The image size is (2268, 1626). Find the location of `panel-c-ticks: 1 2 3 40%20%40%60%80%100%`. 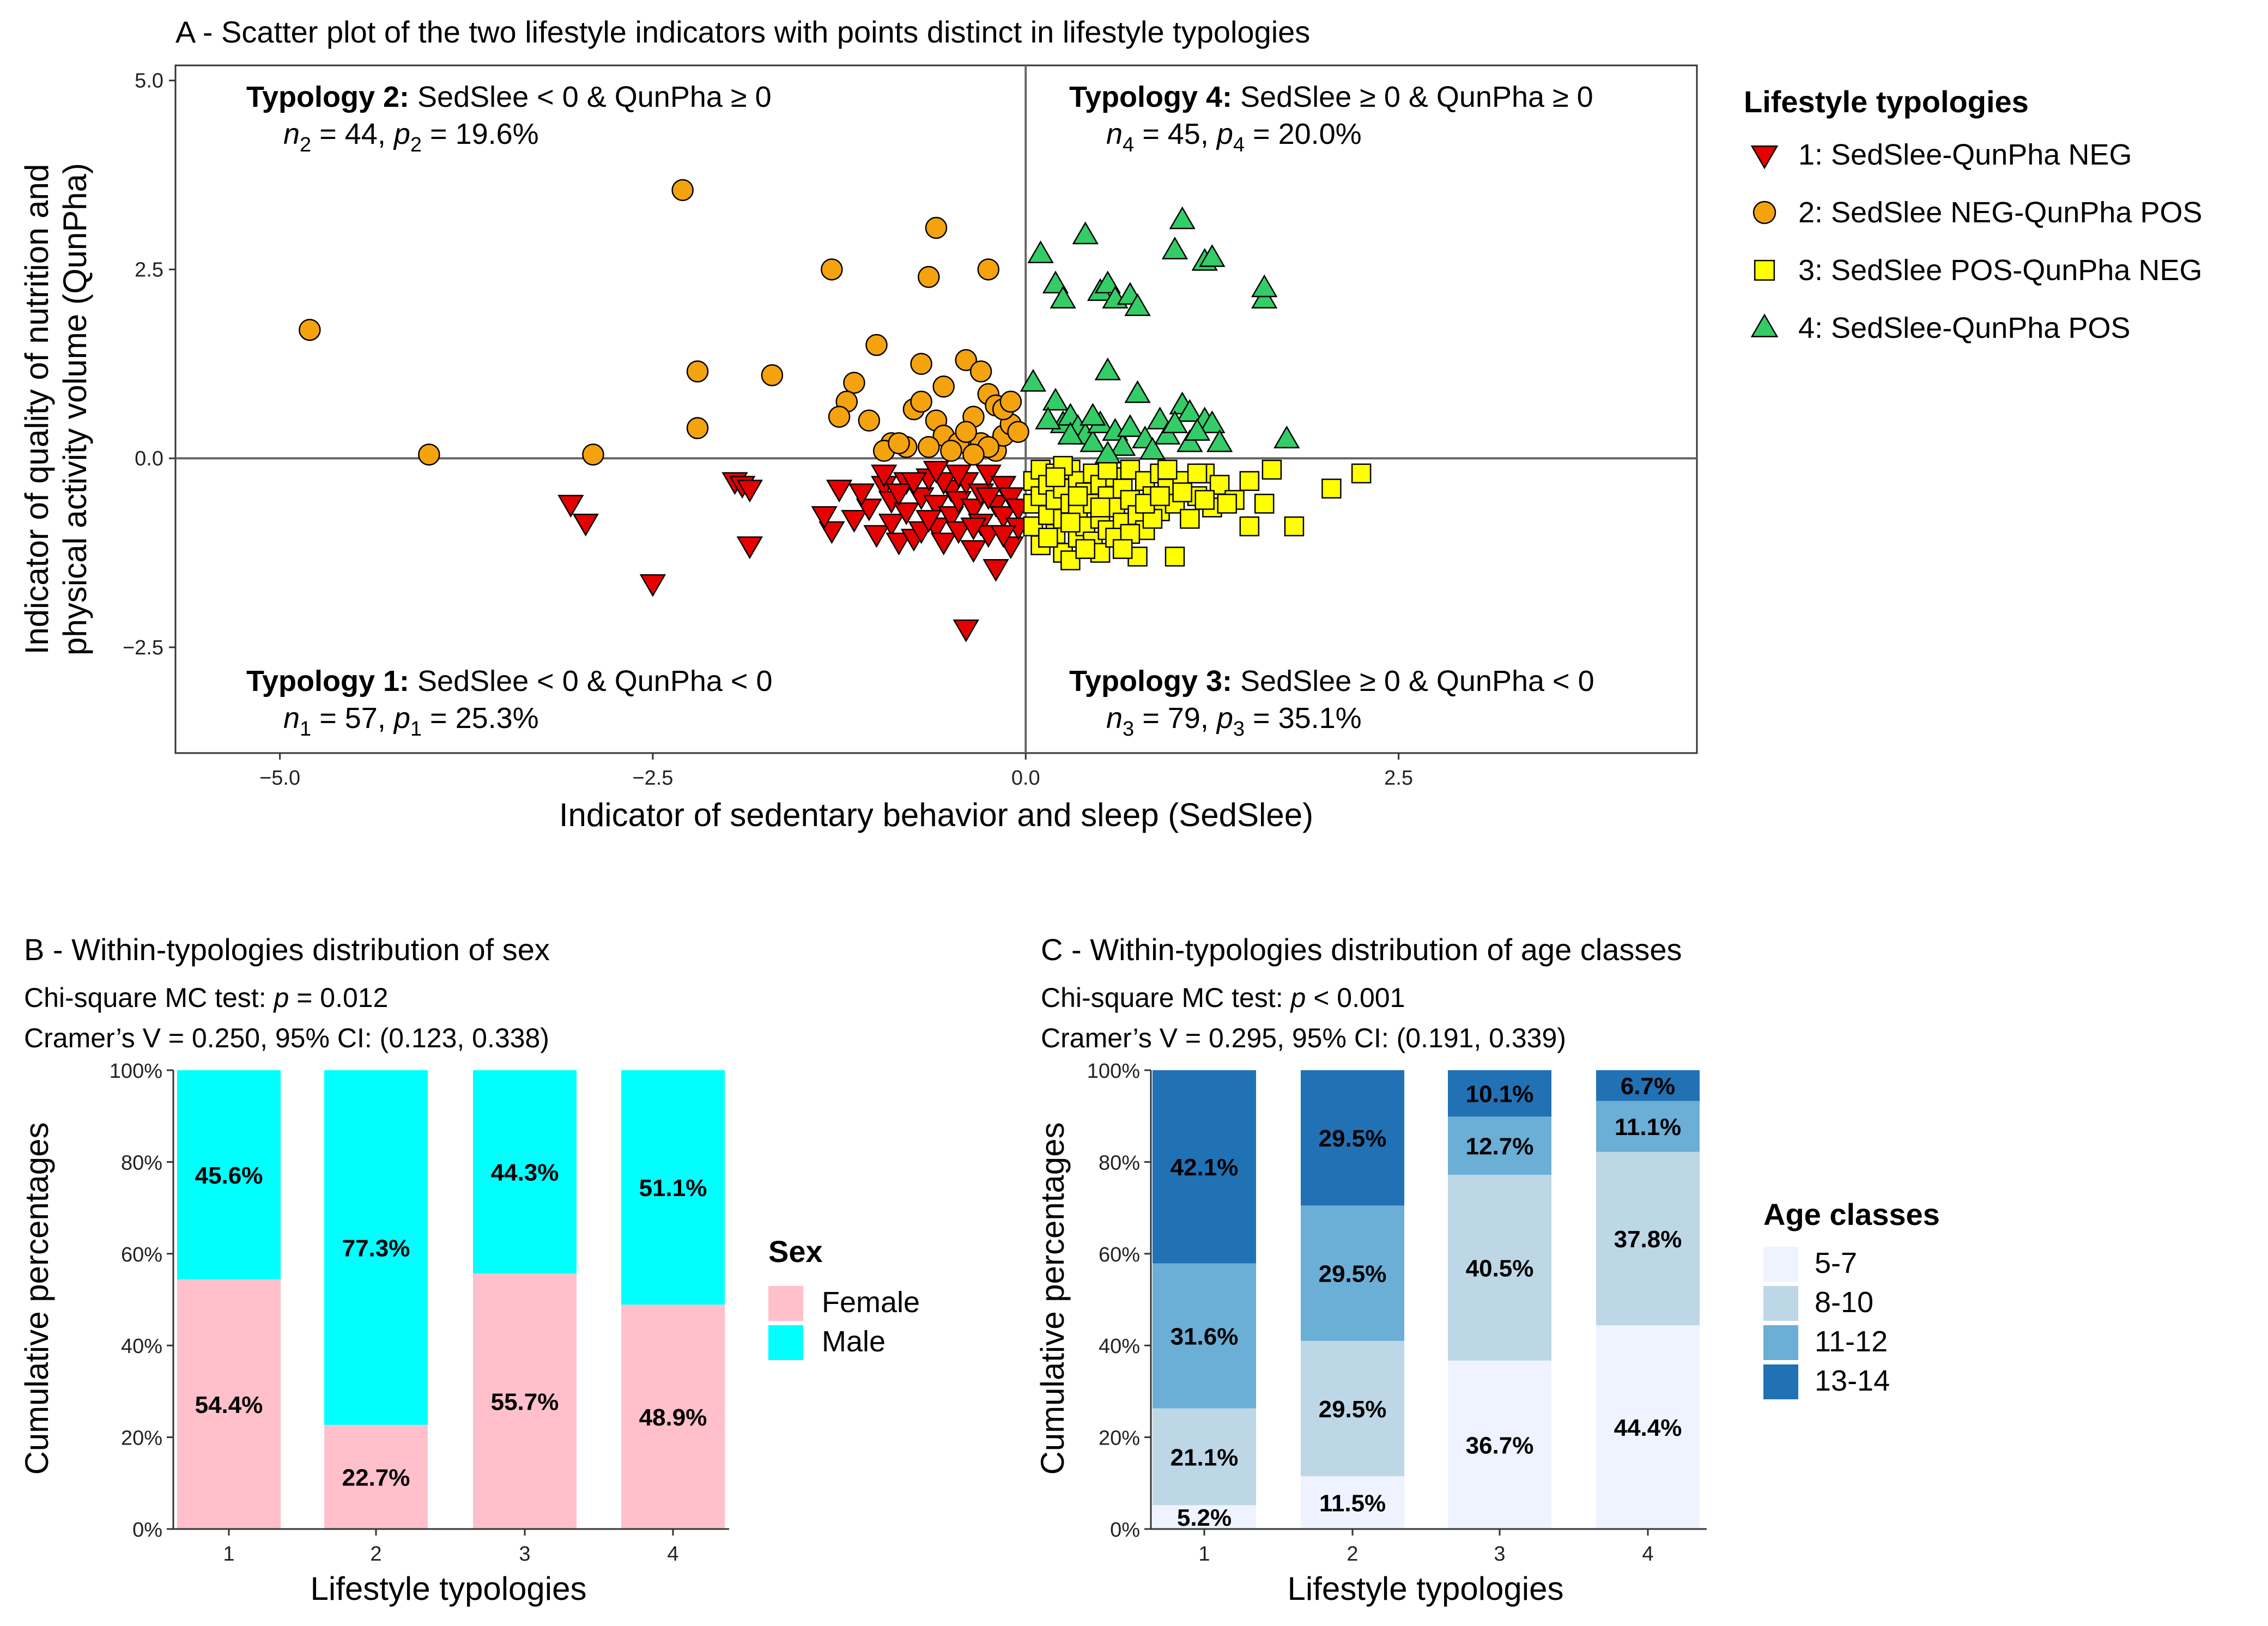

panel-c-ticks: 1 2 3 40%20%40%60%80%100% is located at coordinates (1397, 1313).